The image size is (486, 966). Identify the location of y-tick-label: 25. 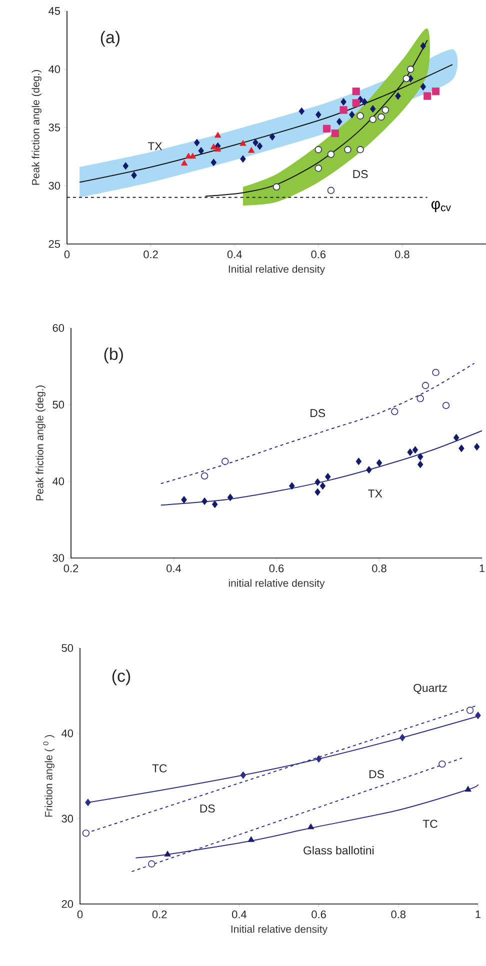
(54, 244).